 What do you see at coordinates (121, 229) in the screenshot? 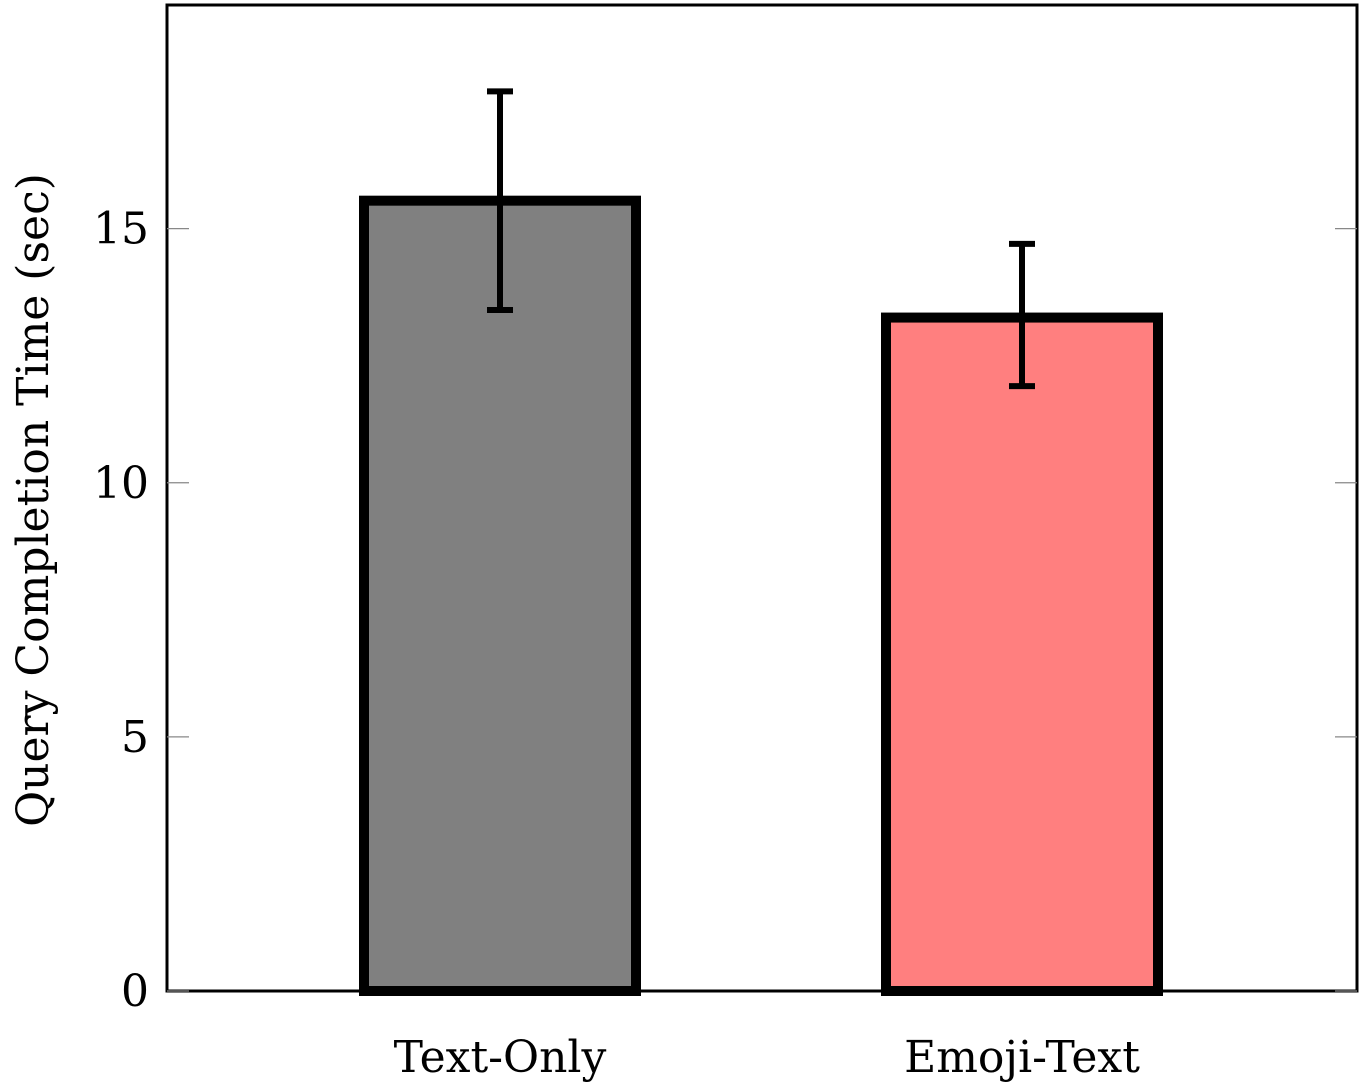
I see `y-tick-label: 15` at bounding box center [121, 229].